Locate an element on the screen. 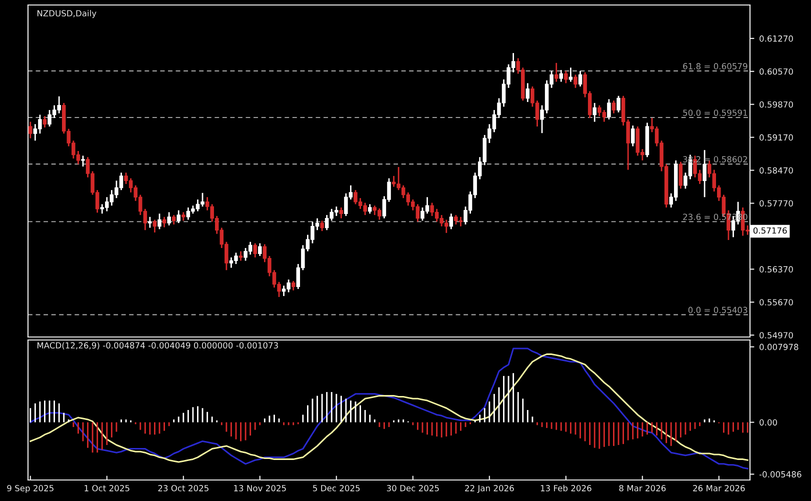 Image resolution: width=811 pixels, height=501 pixels. y-tick-label: -0.005486 is located at coordinates (780, 474).